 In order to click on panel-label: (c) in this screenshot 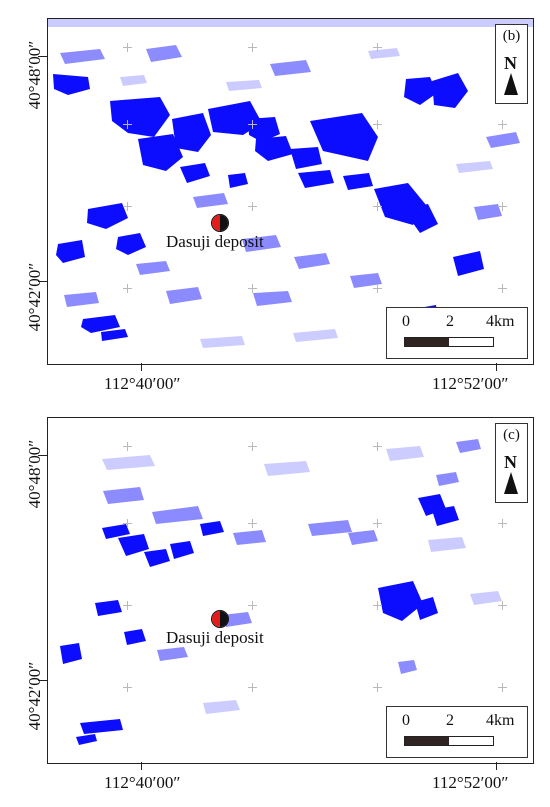, I will do `click(511, 435)`.